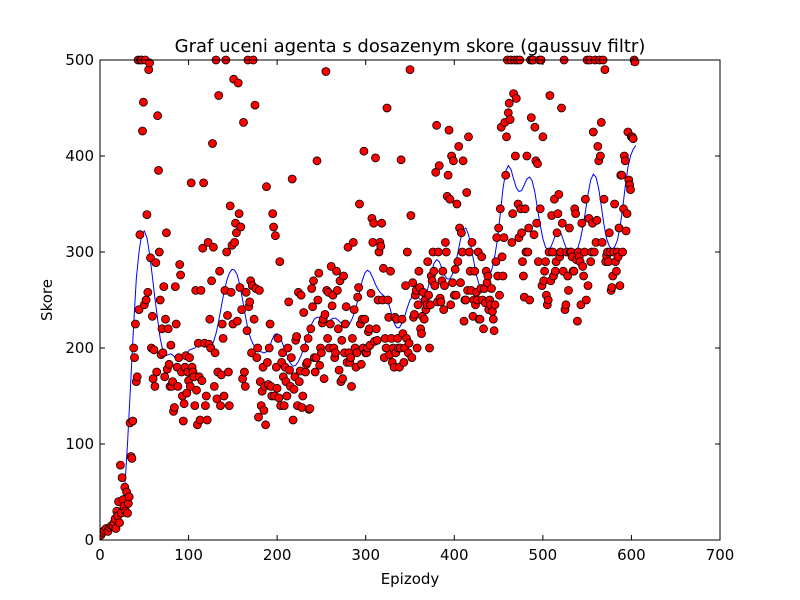  What do you see at coordinates (79, 444) in the screenshot?
I see `y-tick-label: 100` at bounding box center [79, 444].